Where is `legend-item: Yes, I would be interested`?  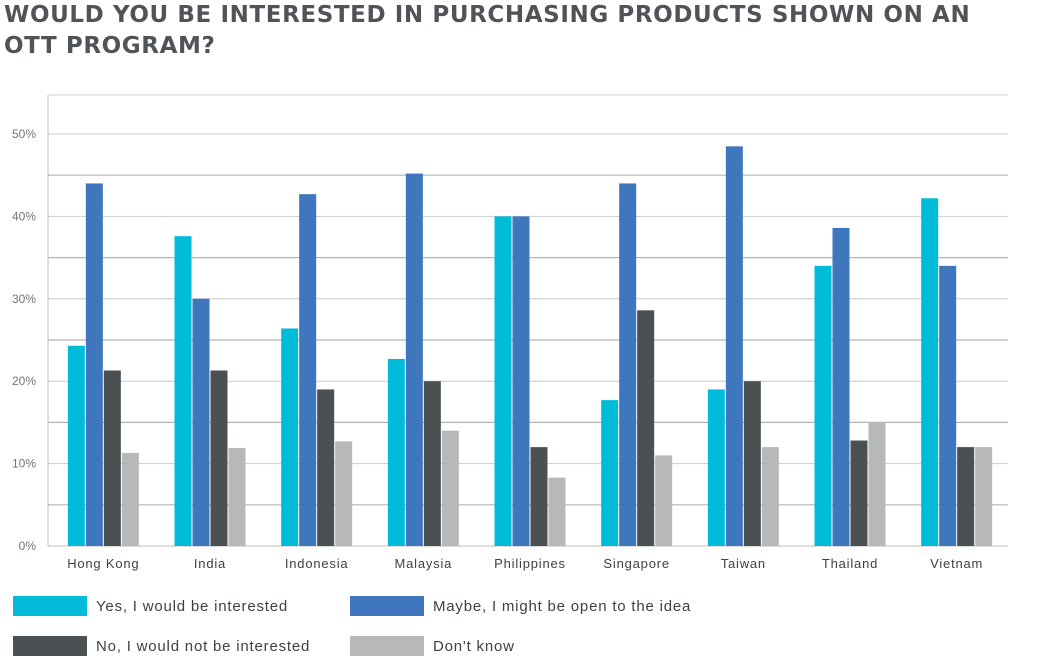 legend-item: Yes, I would be interested is located at coordinates (150, 606).